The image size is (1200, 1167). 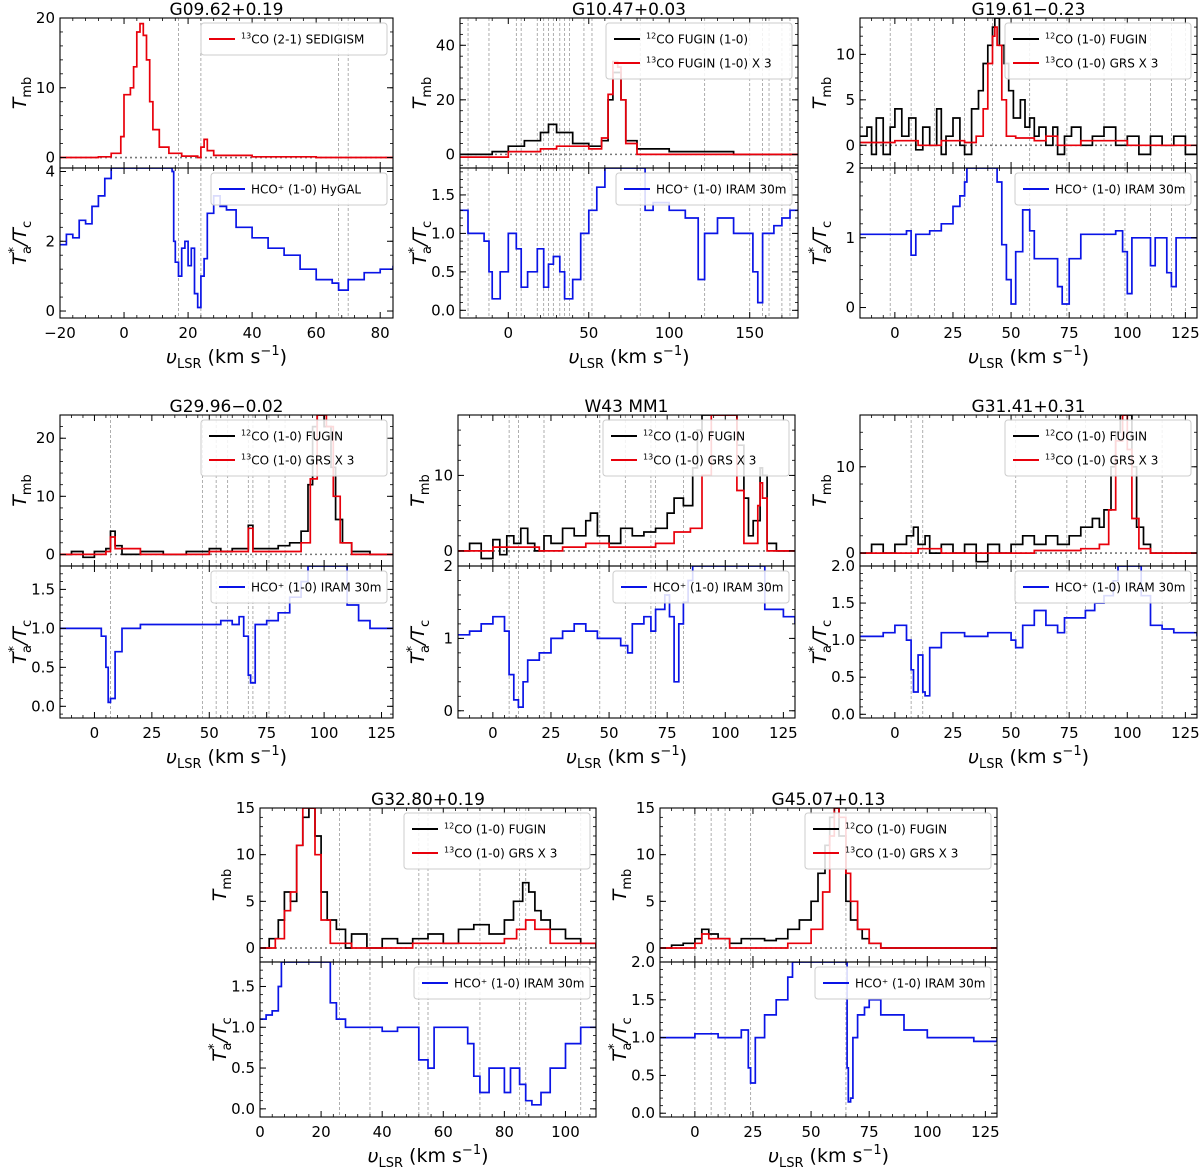 I want to click on y-tick-label: 15, so click(x=245, y=808).